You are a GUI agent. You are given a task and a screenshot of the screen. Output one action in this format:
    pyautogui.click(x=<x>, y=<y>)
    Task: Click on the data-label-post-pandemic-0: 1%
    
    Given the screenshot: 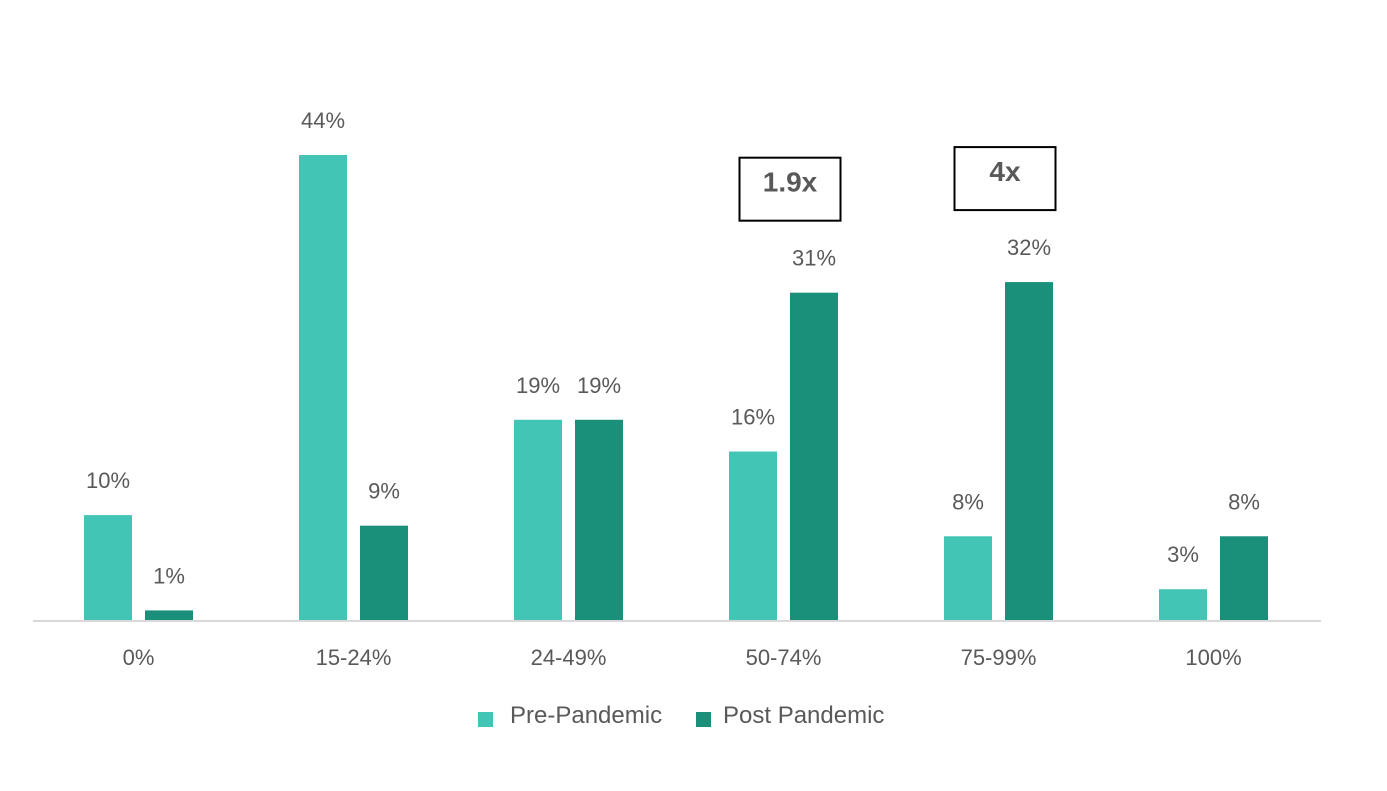 What is the action you would take?
    pyautogui.click(x=169, y=575)
    